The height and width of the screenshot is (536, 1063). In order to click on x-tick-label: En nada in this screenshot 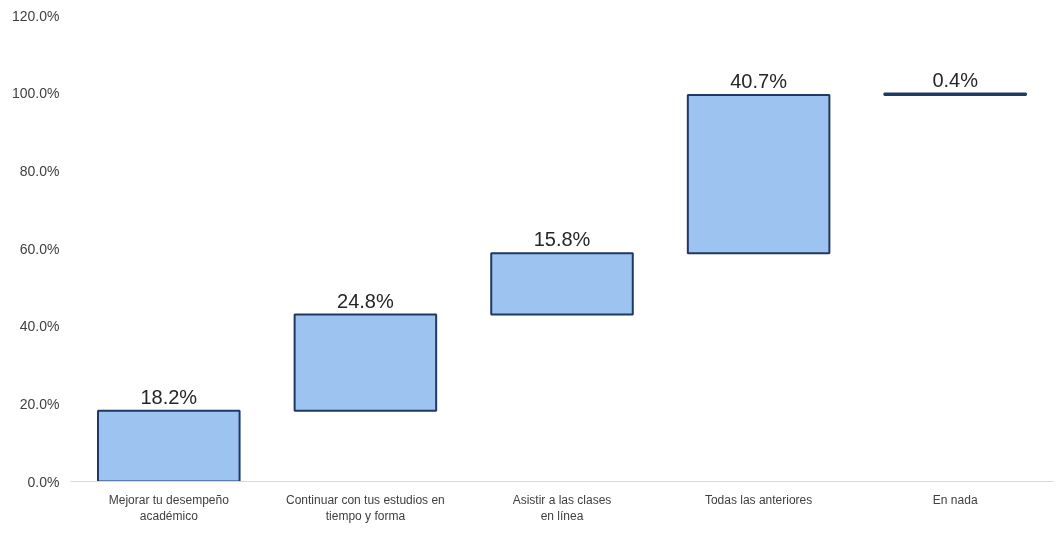, I will do `click(955, 499)`.